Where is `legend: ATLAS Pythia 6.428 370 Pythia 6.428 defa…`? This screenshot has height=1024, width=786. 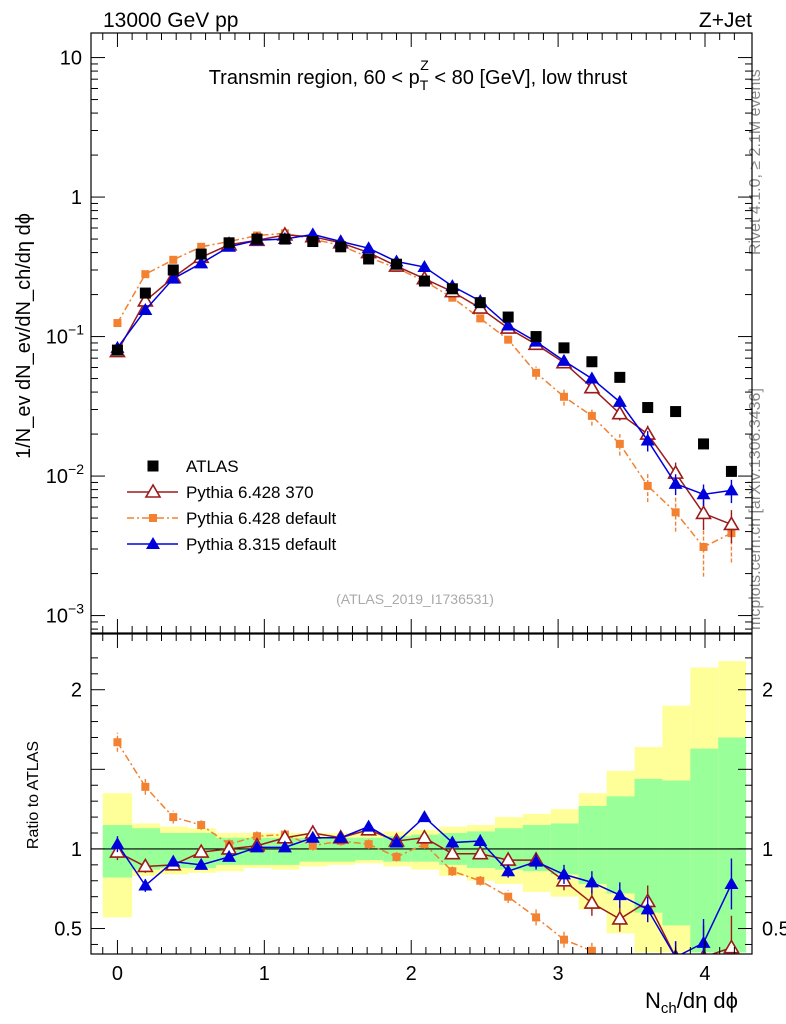
legend: ATLAS Pythia 6.428 370 Pythia 6.428 defa… is located at coordinates (232, 505).